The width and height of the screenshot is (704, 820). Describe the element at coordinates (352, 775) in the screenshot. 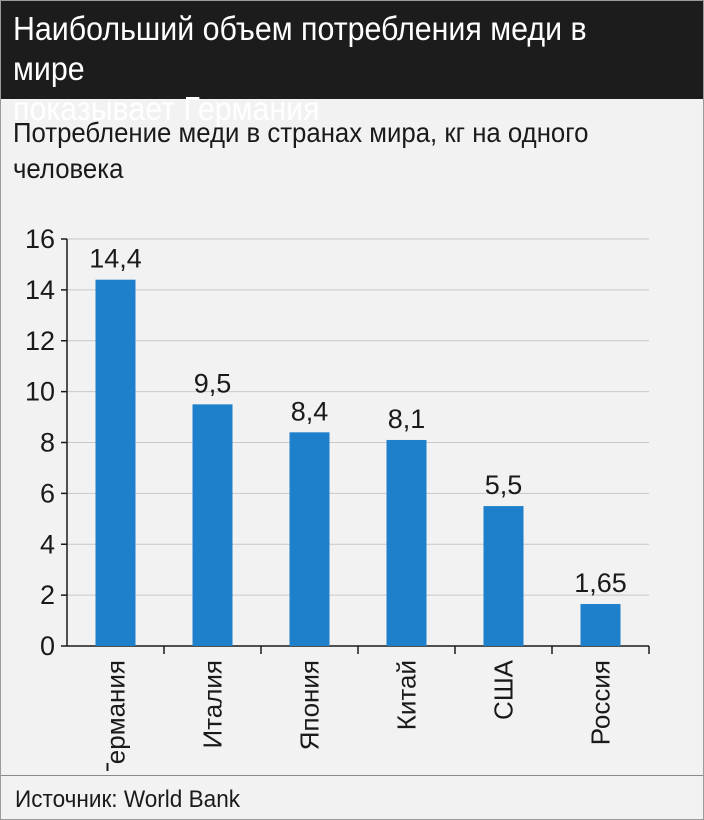

I see `source-divider` at that location.